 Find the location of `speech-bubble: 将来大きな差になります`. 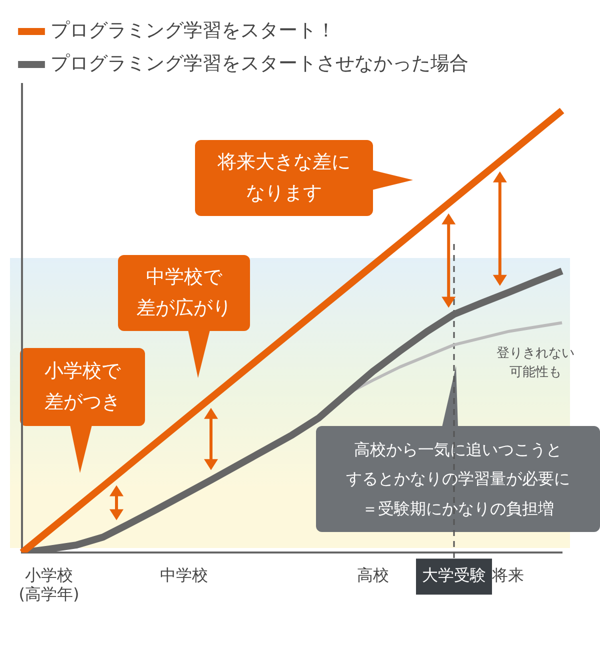

speech-bubble: 将来大きな差になります is located at coordinates (284, 178).